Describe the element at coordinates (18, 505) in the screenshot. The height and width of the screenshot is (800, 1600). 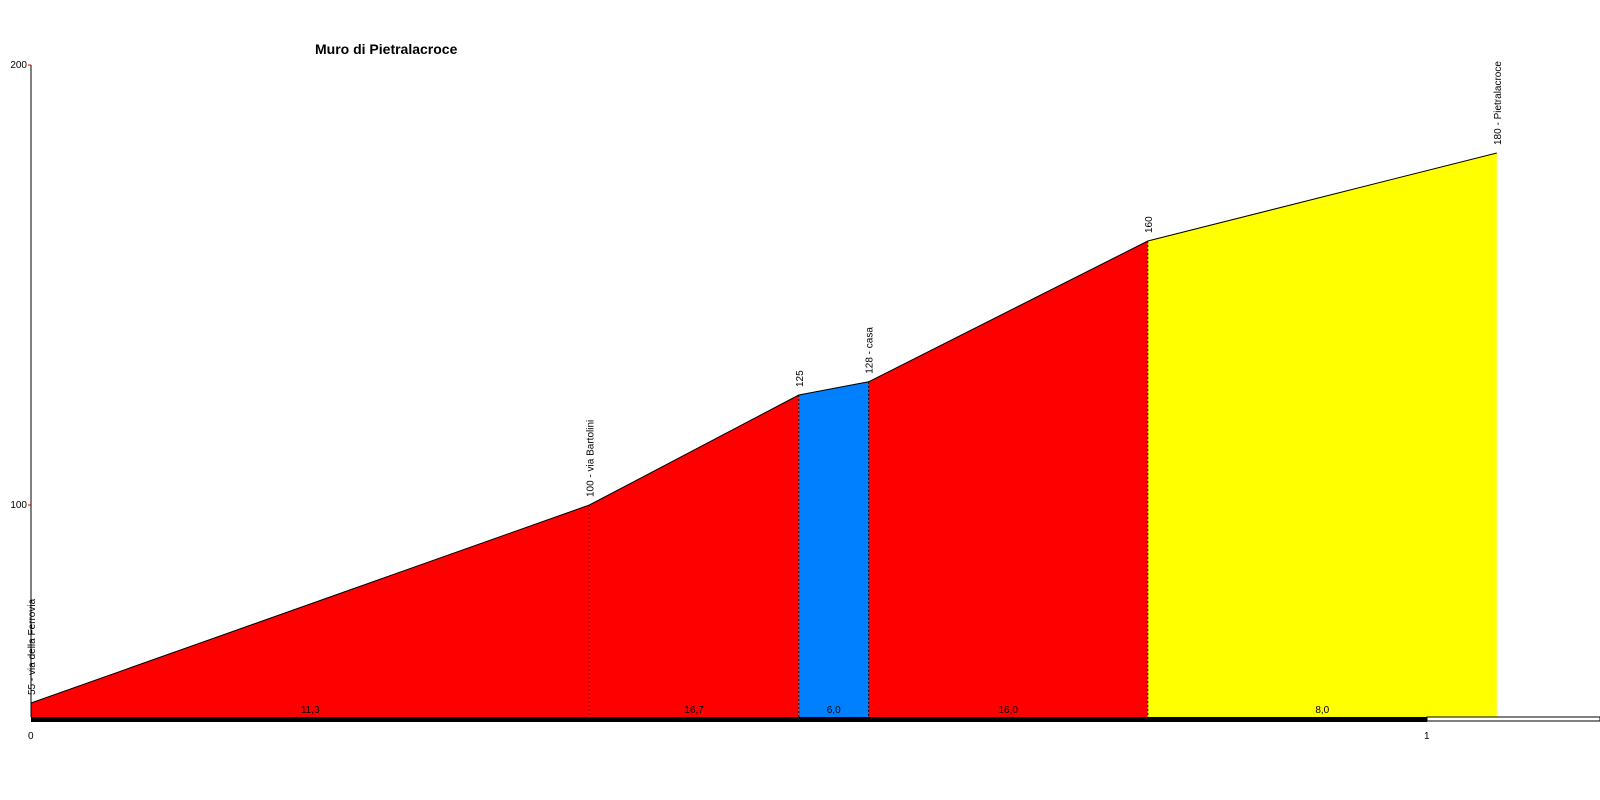
I see `y-tick-label: 100` at that location.